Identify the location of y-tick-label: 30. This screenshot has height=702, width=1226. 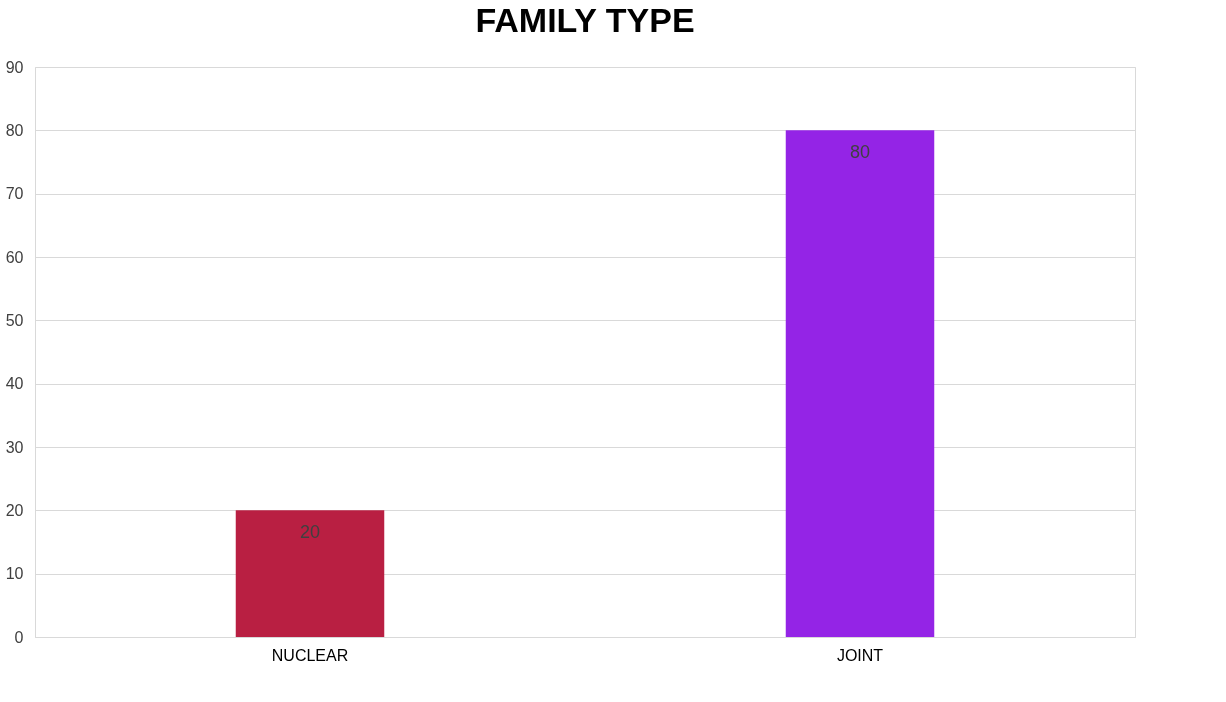
(14, 447).